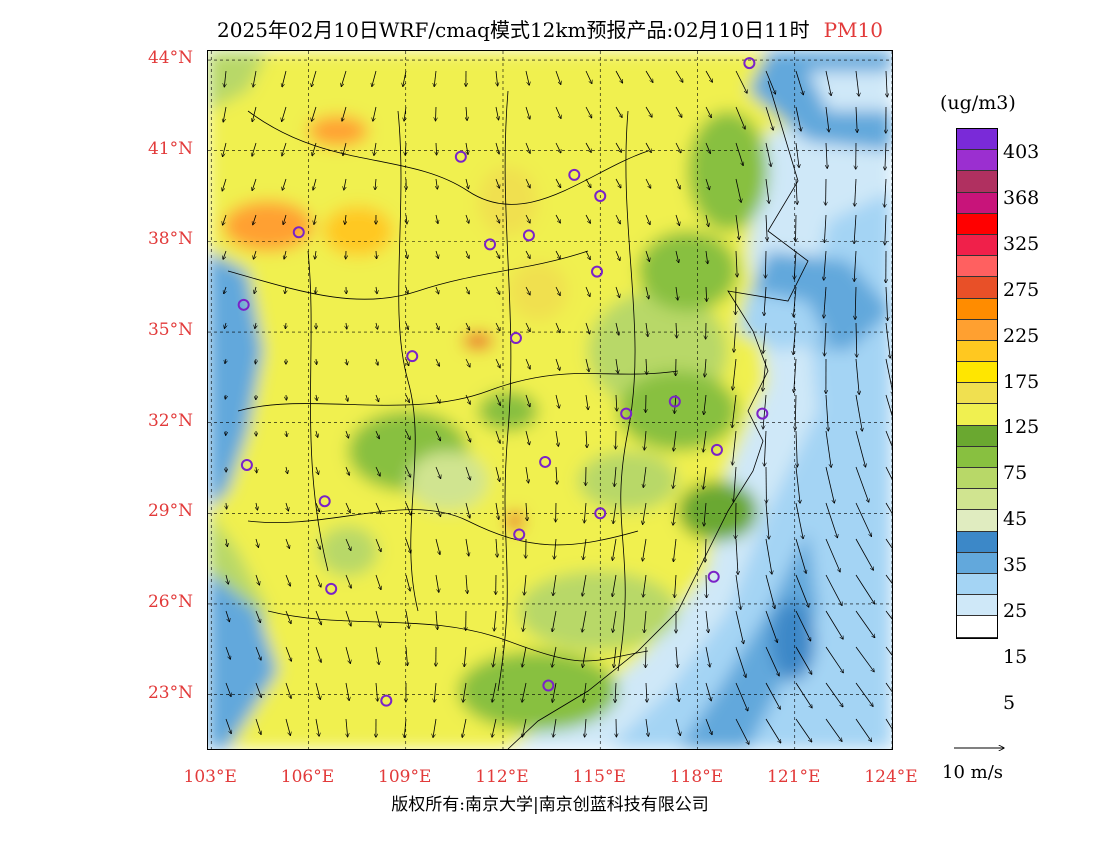  What do you see at coordinates (794, 777) in the screenshot?
I see `lon-label-6: 121°E` at bounding box center [794, 777].